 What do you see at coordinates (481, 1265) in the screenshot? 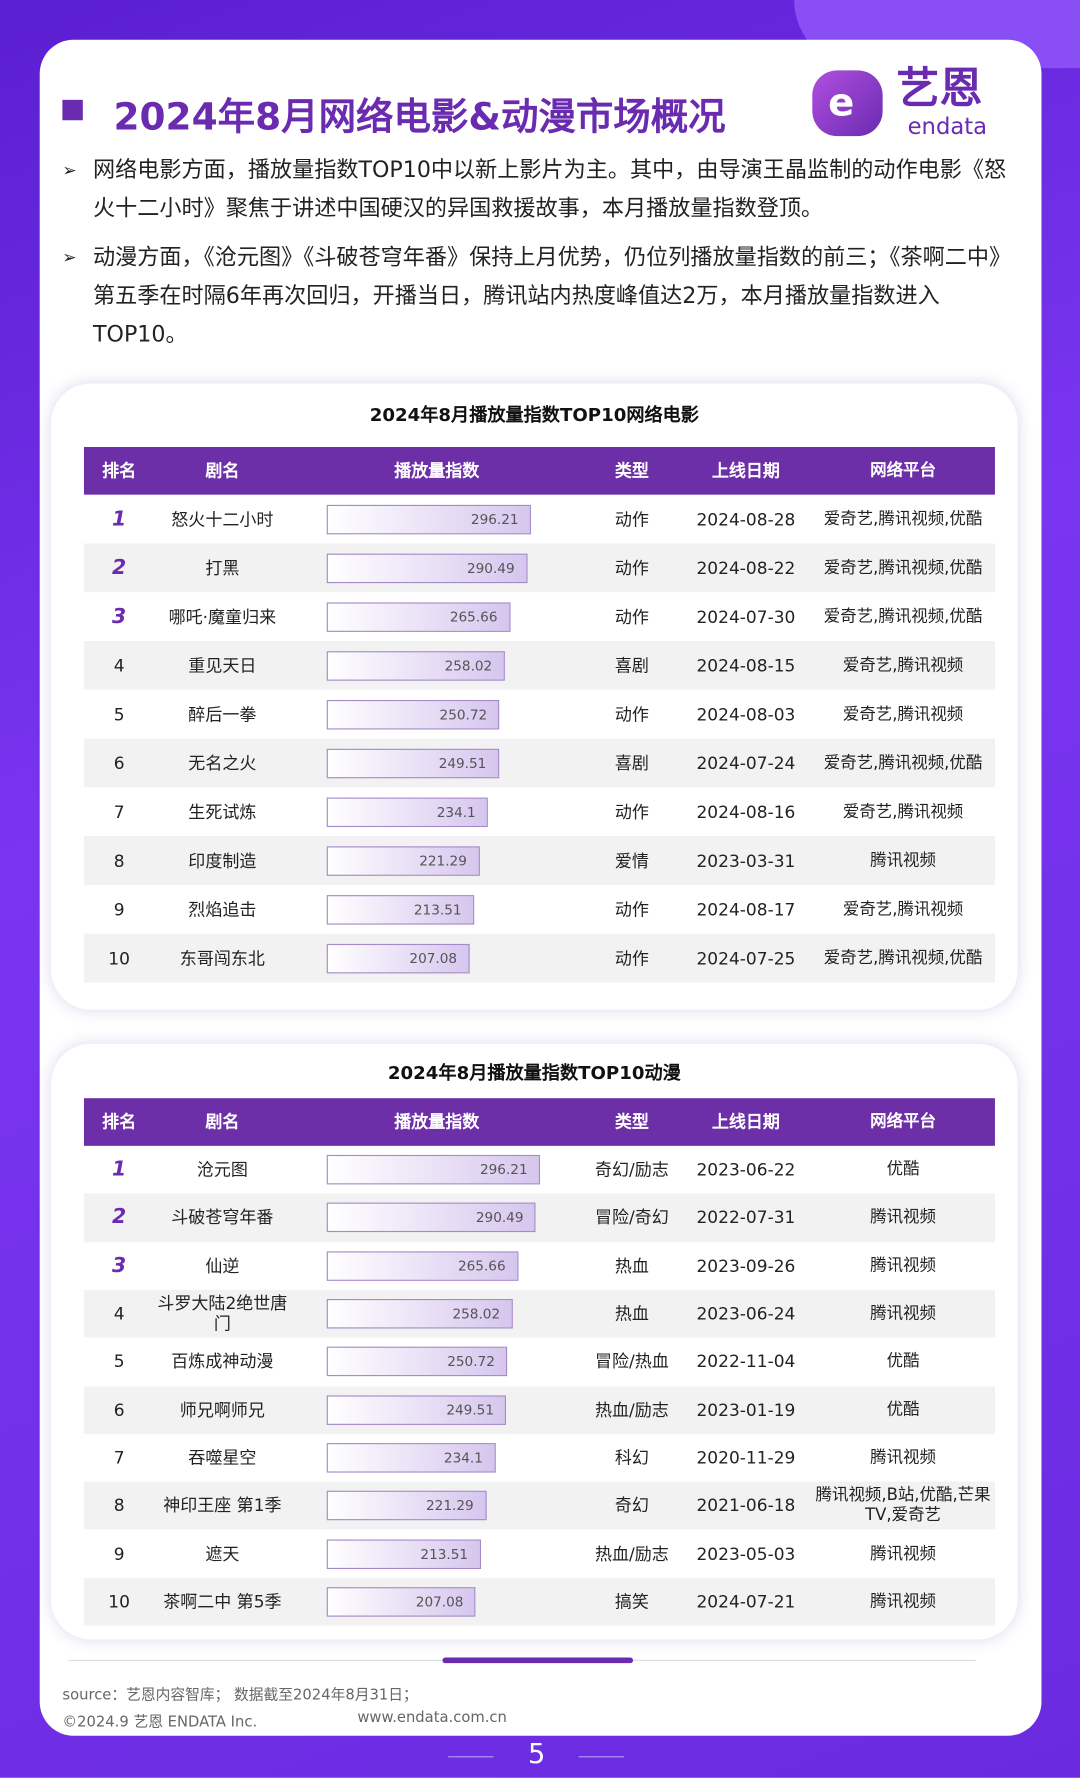
I see `index-value: 265.66` at bounding box center [481, 1265].